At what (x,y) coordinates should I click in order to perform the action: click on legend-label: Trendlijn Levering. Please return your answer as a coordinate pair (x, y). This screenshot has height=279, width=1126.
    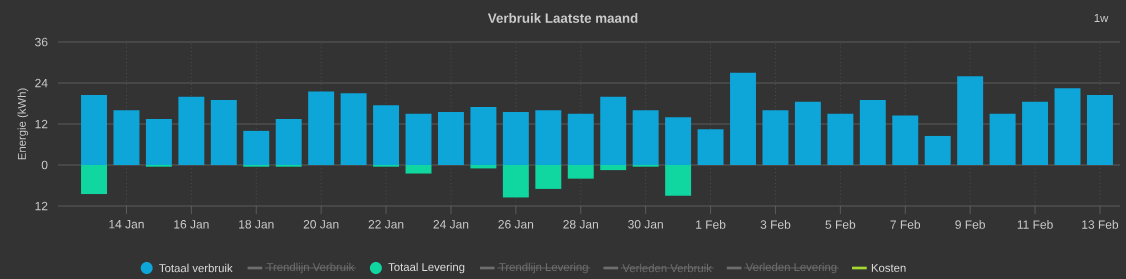
    Looking at the image, I should click on (543, 268).